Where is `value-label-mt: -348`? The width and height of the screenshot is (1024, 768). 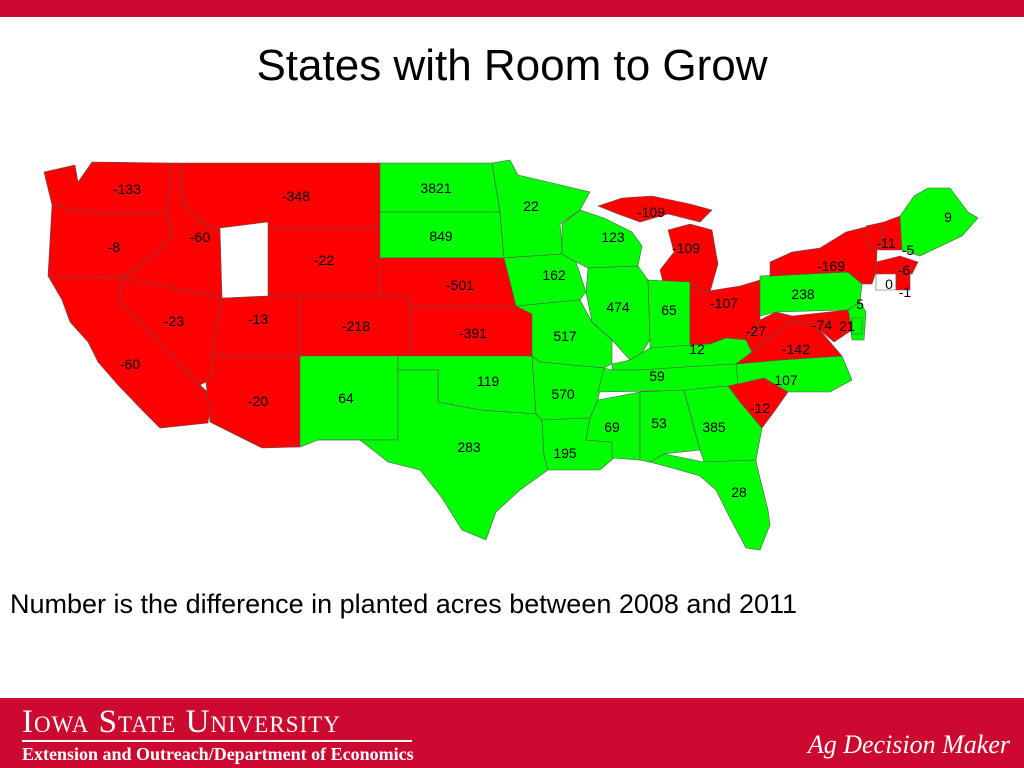
value-label-mt: -348 is located at coordinates (296, 196).